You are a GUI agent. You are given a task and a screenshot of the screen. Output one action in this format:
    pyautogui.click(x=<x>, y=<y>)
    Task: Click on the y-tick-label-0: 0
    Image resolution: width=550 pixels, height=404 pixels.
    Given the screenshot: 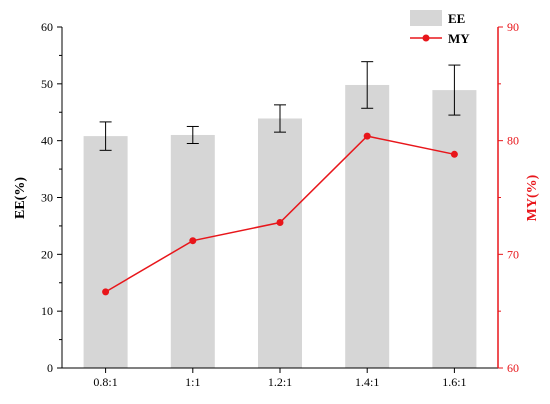 What is the action you would take?
    pyautogui.click(x=50, y=368)
    